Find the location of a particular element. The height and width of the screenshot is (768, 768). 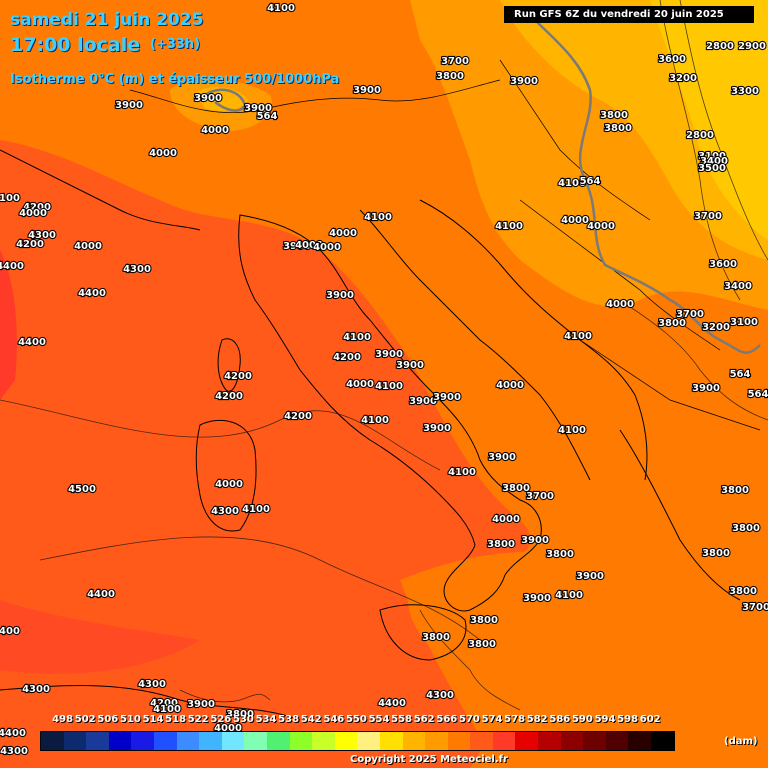

legend-tick-label: 594 is located at coordinates (605, 719).